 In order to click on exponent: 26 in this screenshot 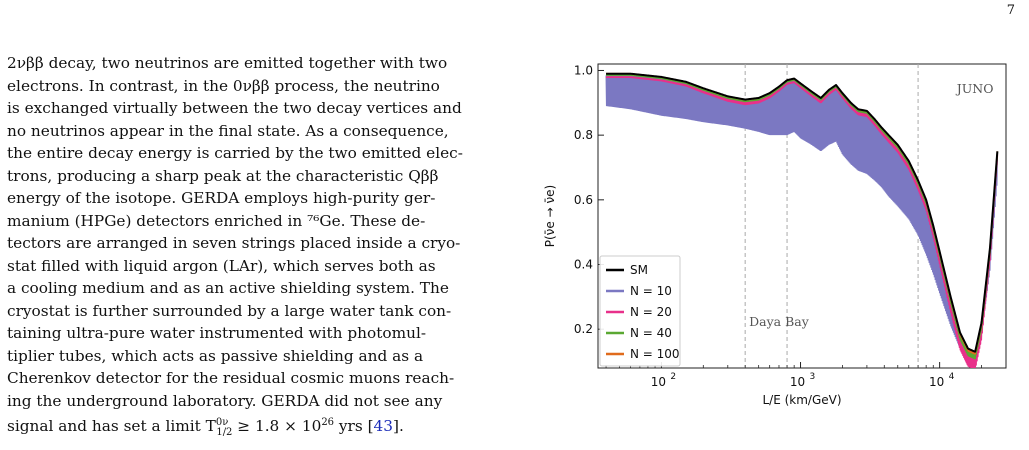, I will do `click(328, 422)`.